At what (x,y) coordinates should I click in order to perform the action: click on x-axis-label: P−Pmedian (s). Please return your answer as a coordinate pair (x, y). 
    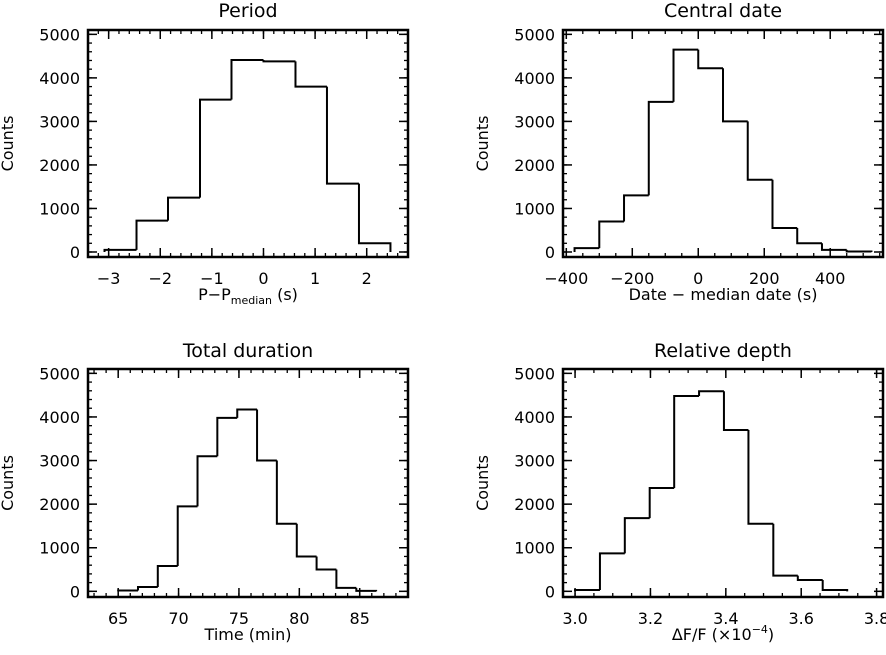
    Looking at the image, I should click on (248, 296).